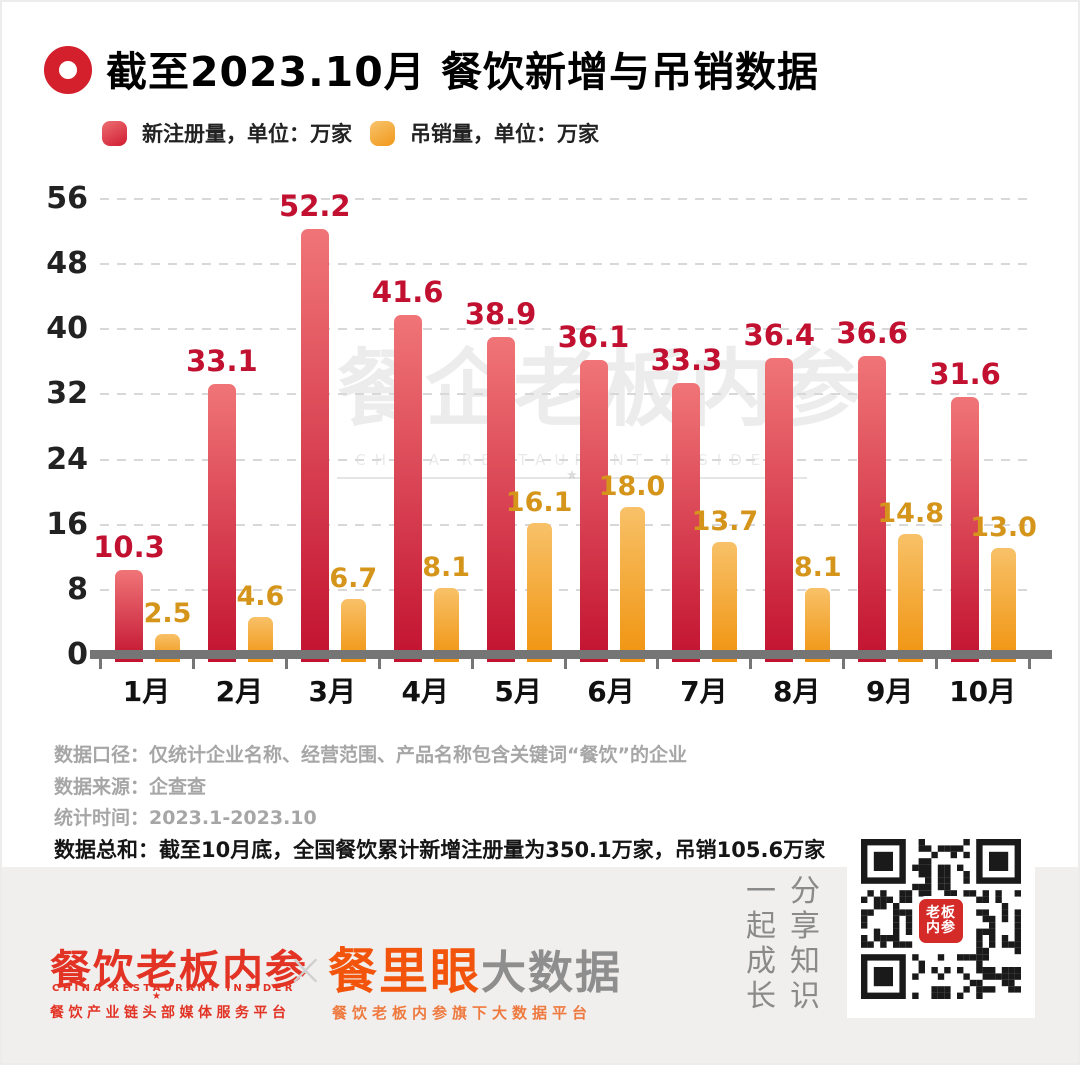 This screenshot has width=1080, height=1065. What do you see at coordinates (170, 1013) in the screenshot?
I see `publisher-tagline: 餐饮产业链头部媒体服务平台` at bounding box center [170, 1013].